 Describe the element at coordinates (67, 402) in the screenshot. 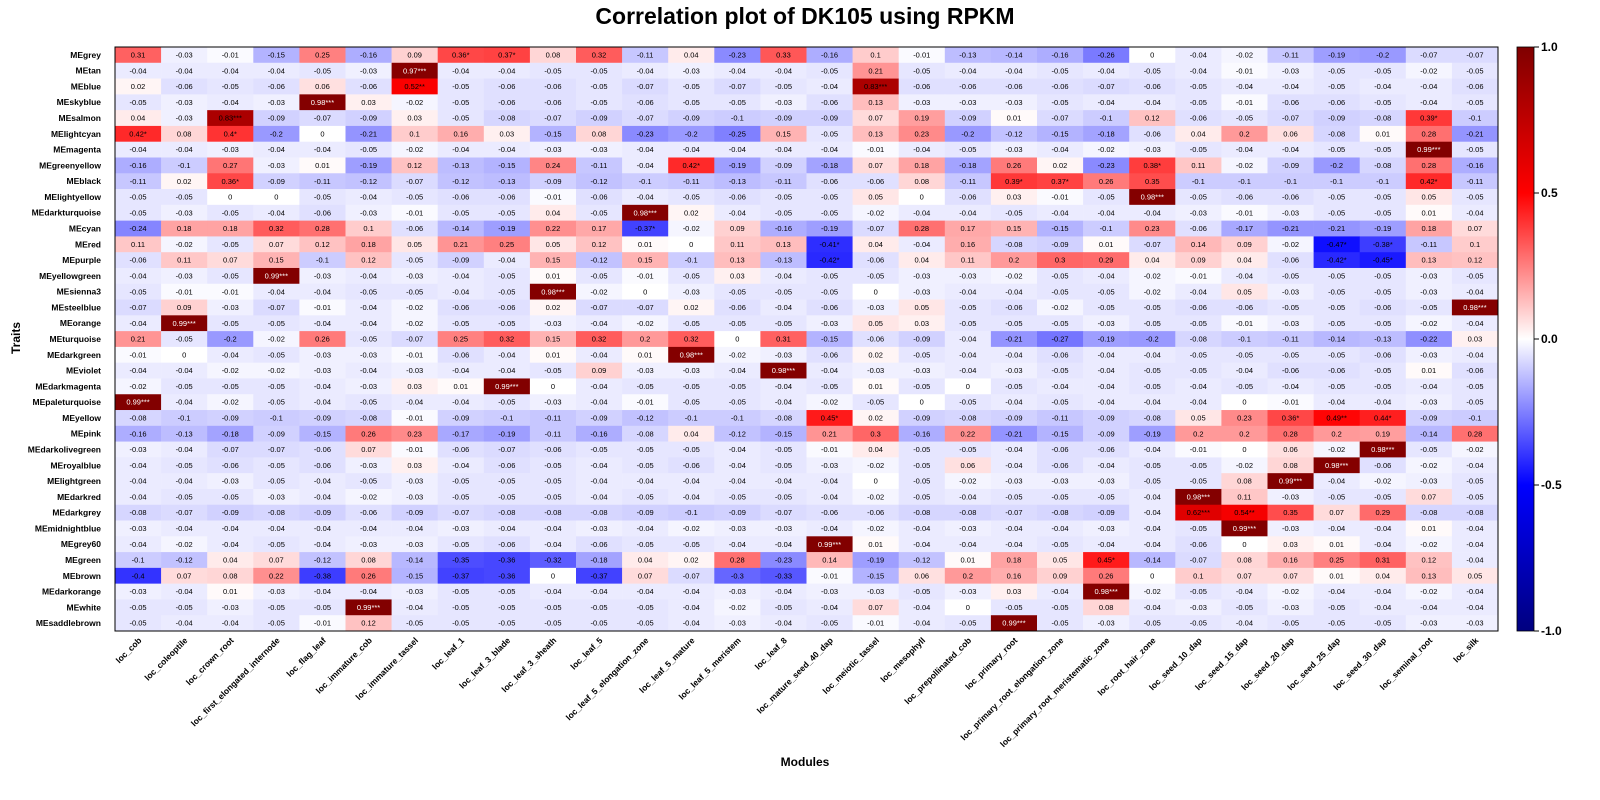

I see `row-label: MEpaleturquoise` at that location.